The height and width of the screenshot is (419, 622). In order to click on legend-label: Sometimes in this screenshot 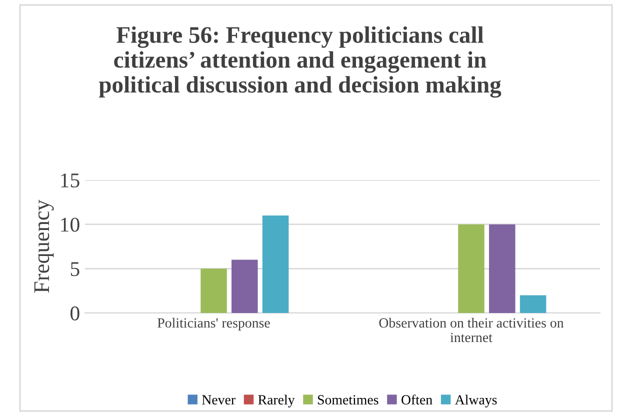, I will do `click(348, 400)`.